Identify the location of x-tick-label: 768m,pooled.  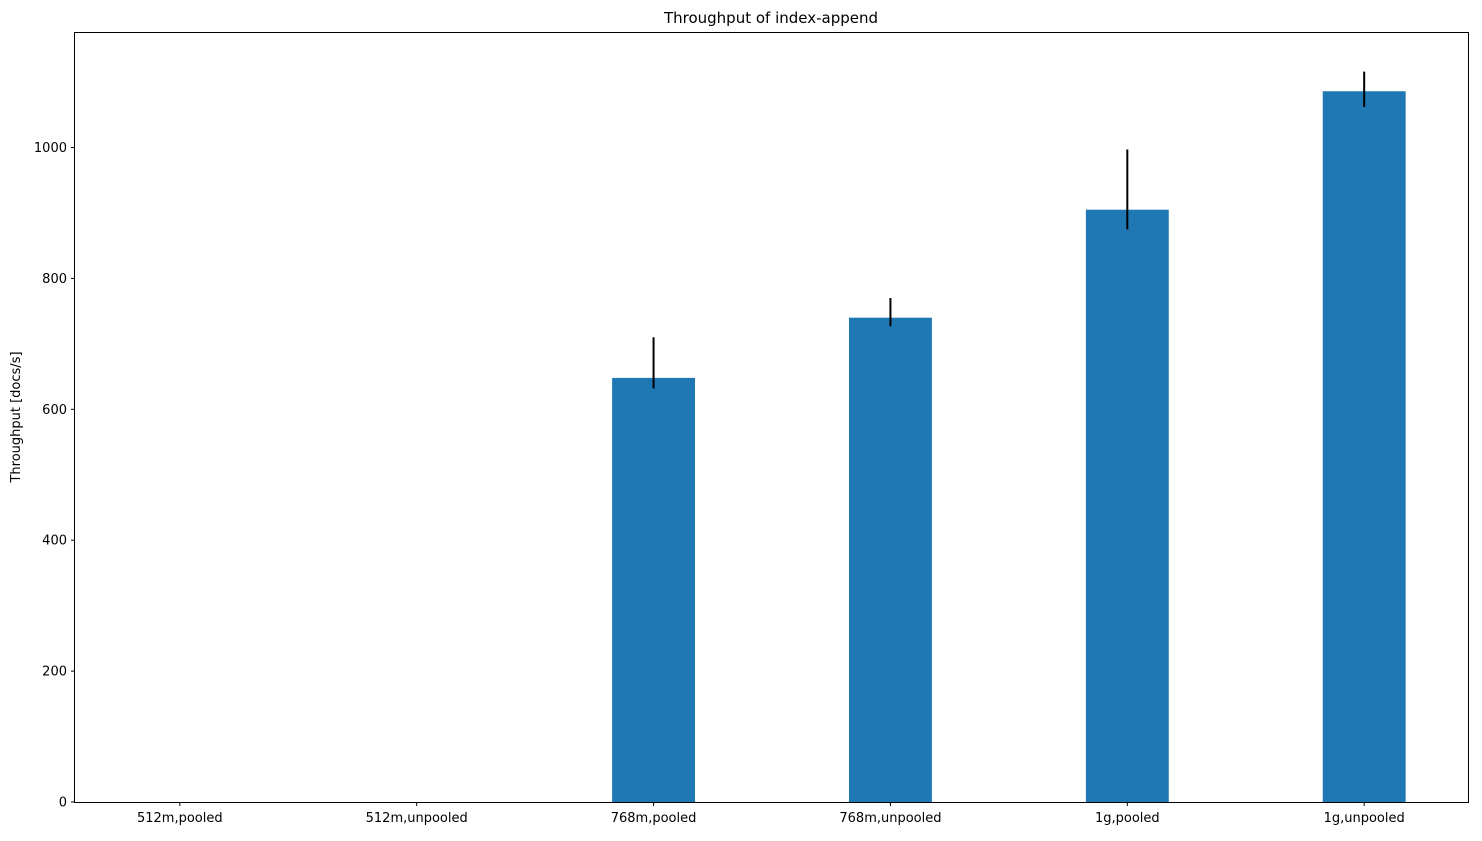
(654, 818).